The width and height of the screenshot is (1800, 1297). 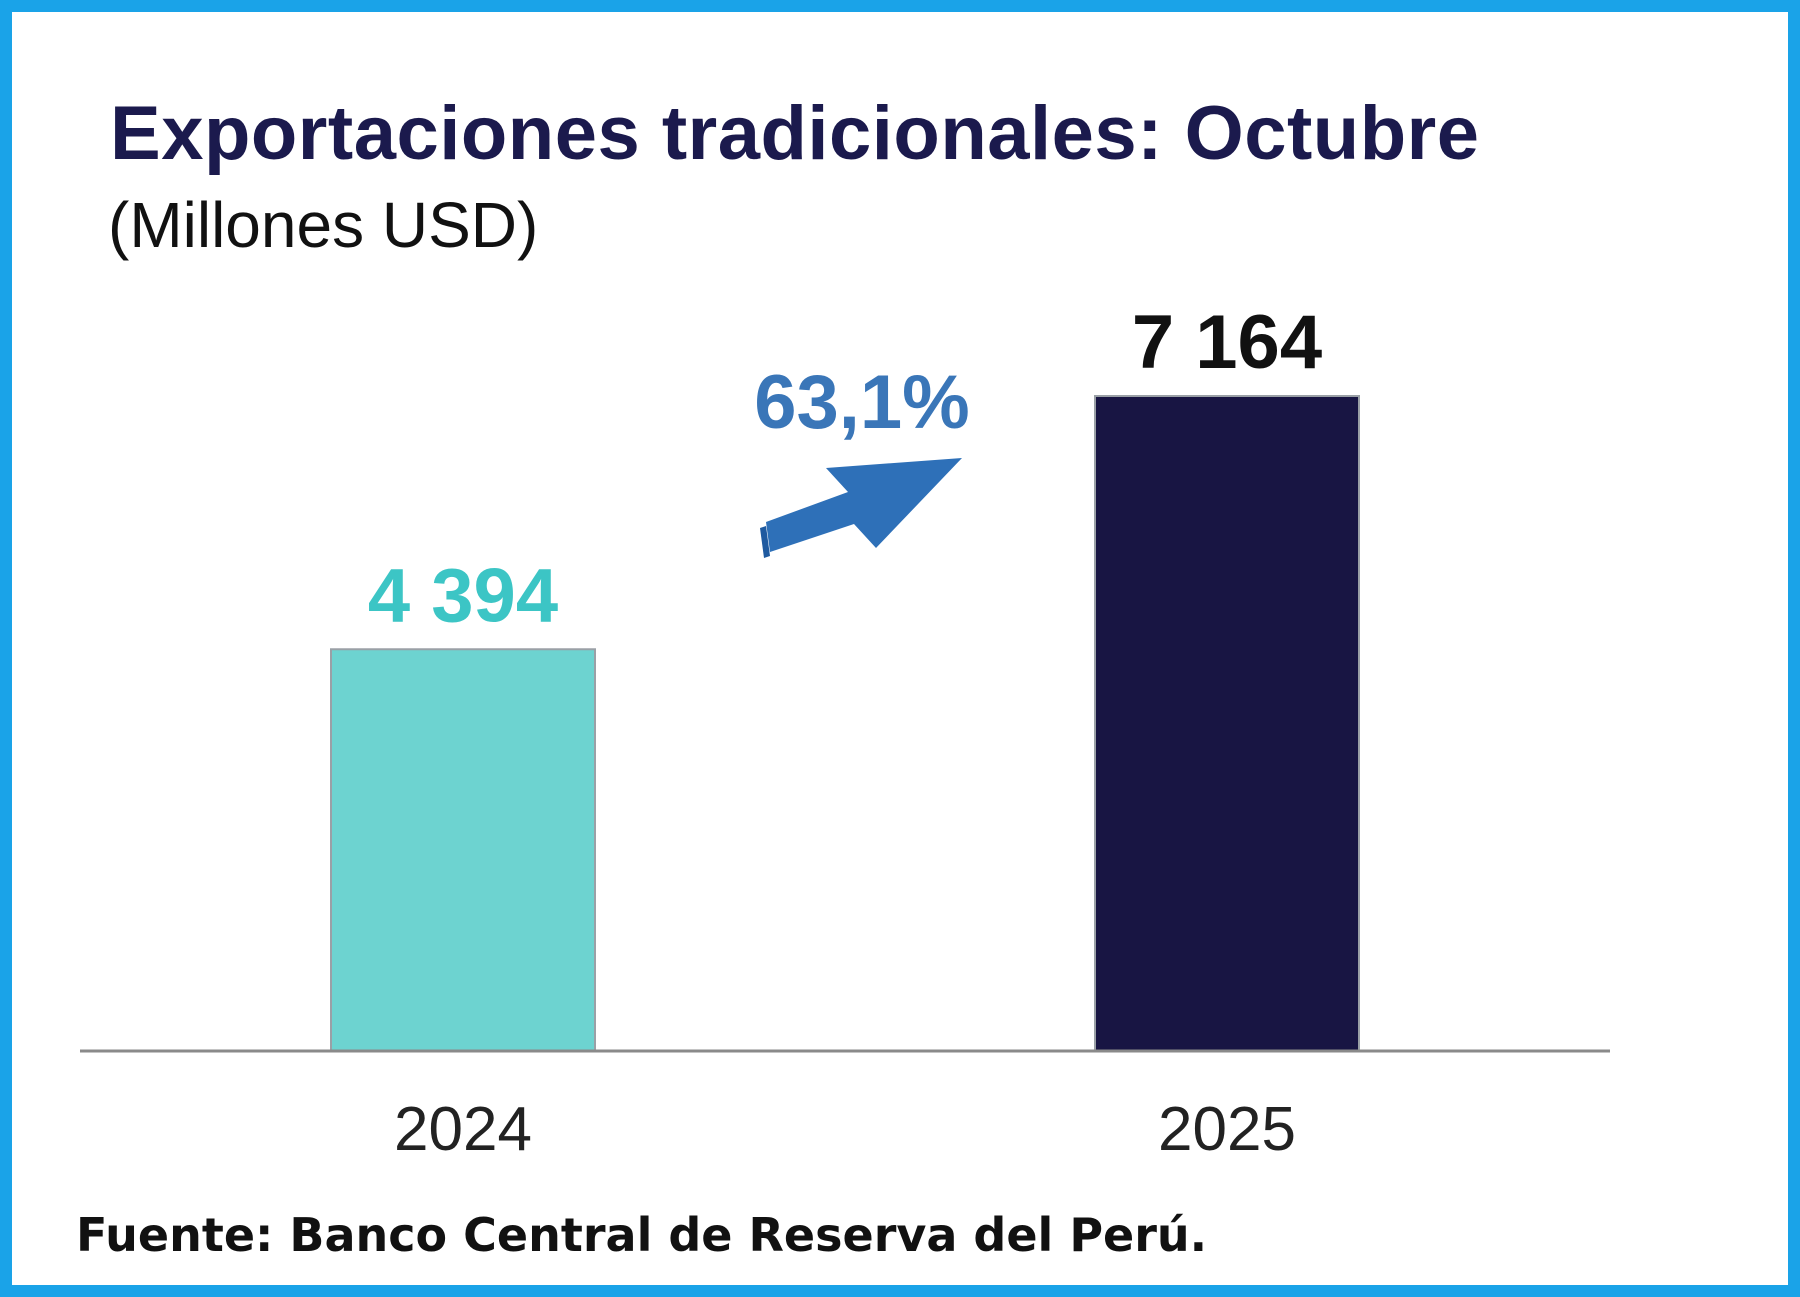 What do you see at coordinates (463, 850) in the screenshot?
I see `bar-2024` at bounding box center [463, 850].